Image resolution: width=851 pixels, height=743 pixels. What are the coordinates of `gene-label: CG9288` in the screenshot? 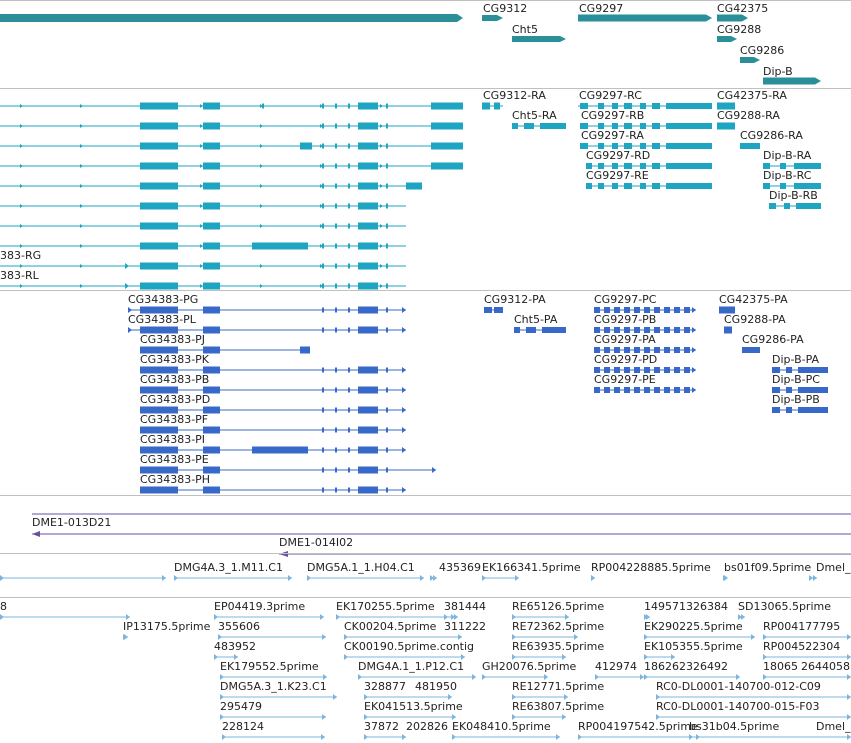 It's located at (739, 29).